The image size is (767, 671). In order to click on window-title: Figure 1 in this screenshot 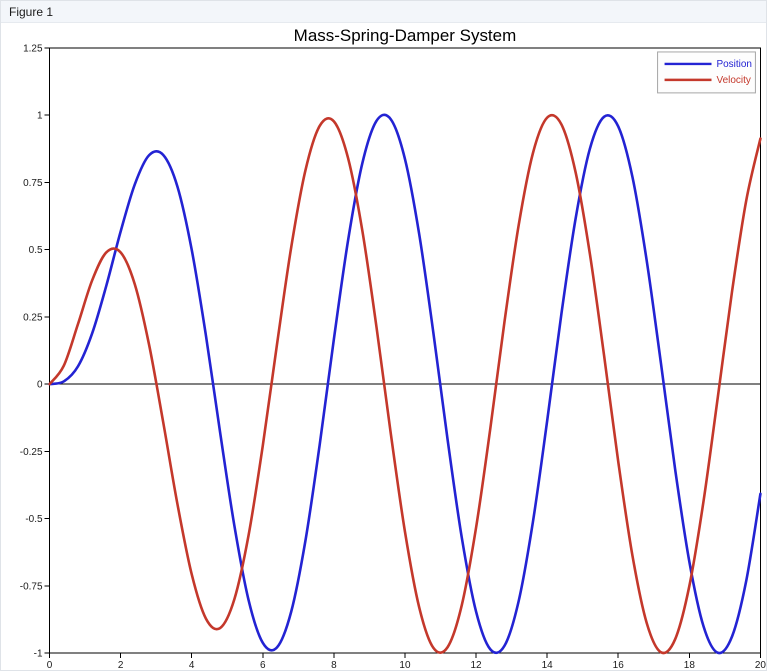, I will do `click(31, 11)`.